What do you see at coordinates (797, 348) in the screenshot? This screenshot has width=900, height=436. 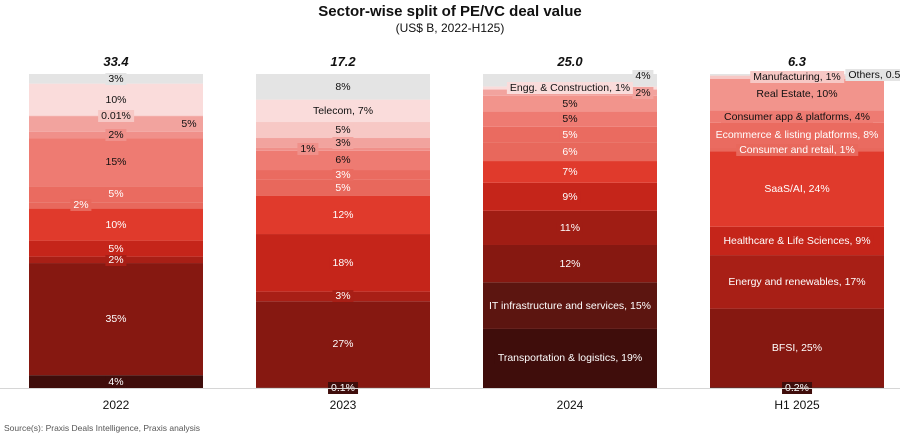 I see `data-label: BFSI, 25%` at bounding box center [797, 348].